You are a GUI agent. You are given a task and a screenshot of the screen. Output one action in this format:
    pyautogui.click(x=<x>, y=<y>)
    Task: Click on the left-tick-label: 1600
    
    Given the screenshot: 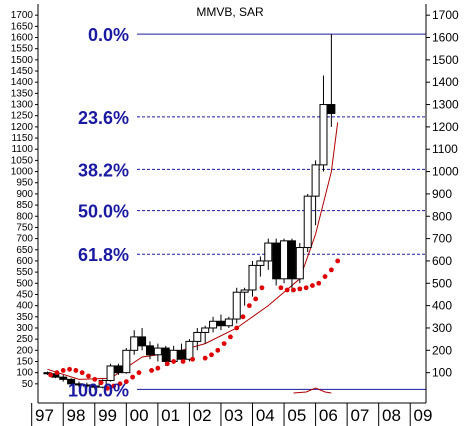 What is the action you would take?
    pyautogui.click(x=22, y=38)
    